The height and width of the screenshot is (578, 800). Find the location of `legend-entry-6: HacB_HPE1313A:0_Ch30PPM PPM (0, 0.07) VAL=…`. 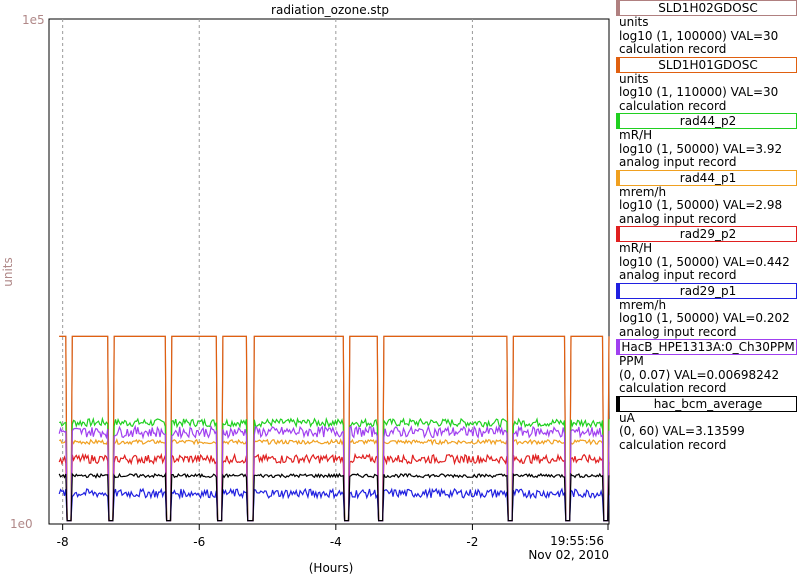

legend-entry-6: HacB_HPE1313A:0_Ch30PPM PPM (0, 0.07) VAL=… is located at coordinates (706, 367).